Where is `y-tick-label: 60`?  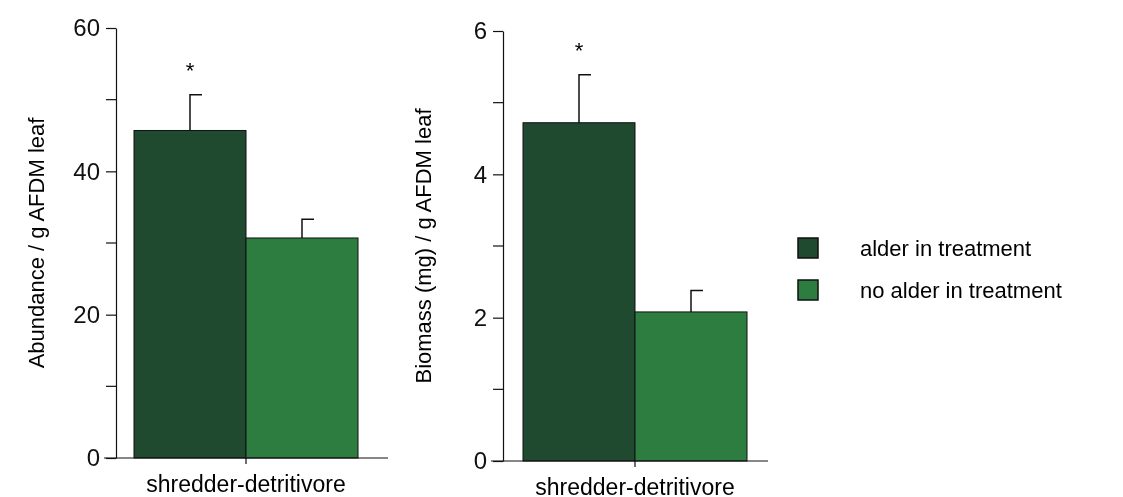 y-tick-label: 60 is located at coordinates (86, 28).